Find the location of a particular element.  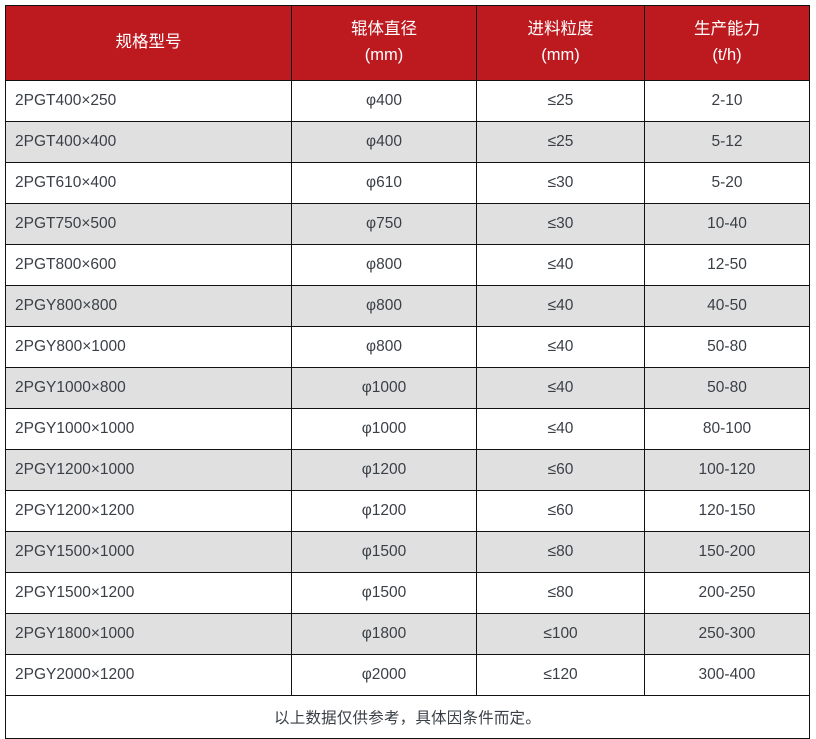

cell-model: 2PGY2000×1200 is located at coordinates (148, 675).